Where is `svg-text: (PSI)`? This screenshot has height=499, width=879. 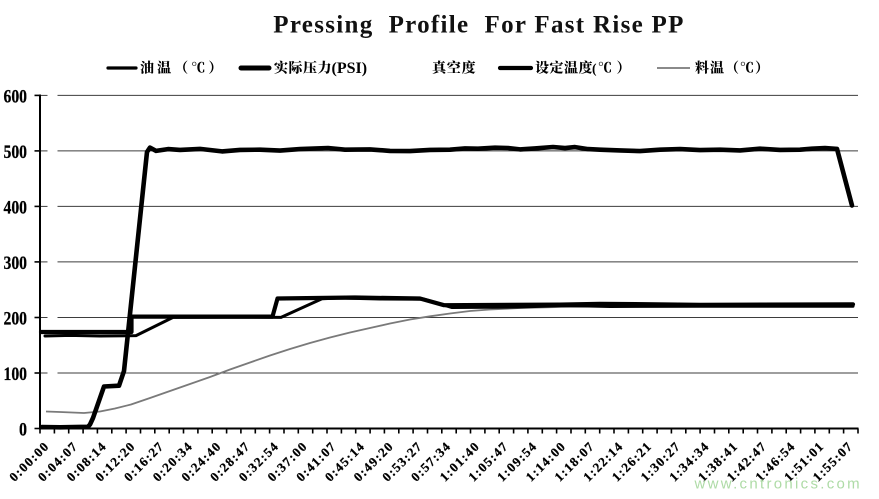
svg-text: (PSI) is located at coordinates (350, 68).